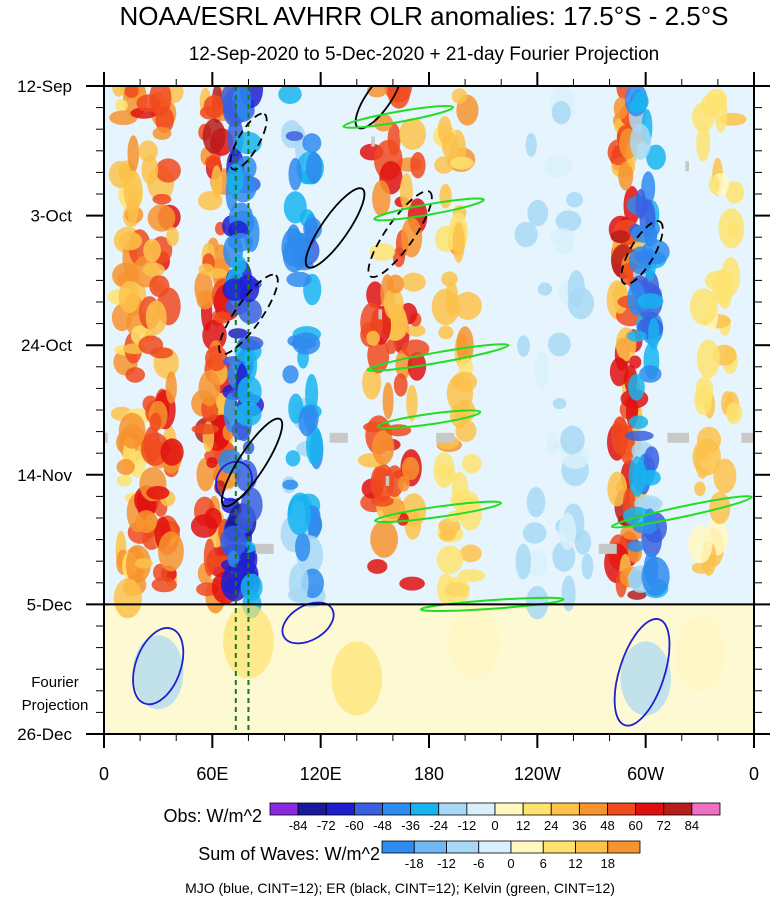  What do you see at coordinates (575, 863) in the screenshot?
I see `waves-legend-tick: 12` at bounding box center [575, 863].